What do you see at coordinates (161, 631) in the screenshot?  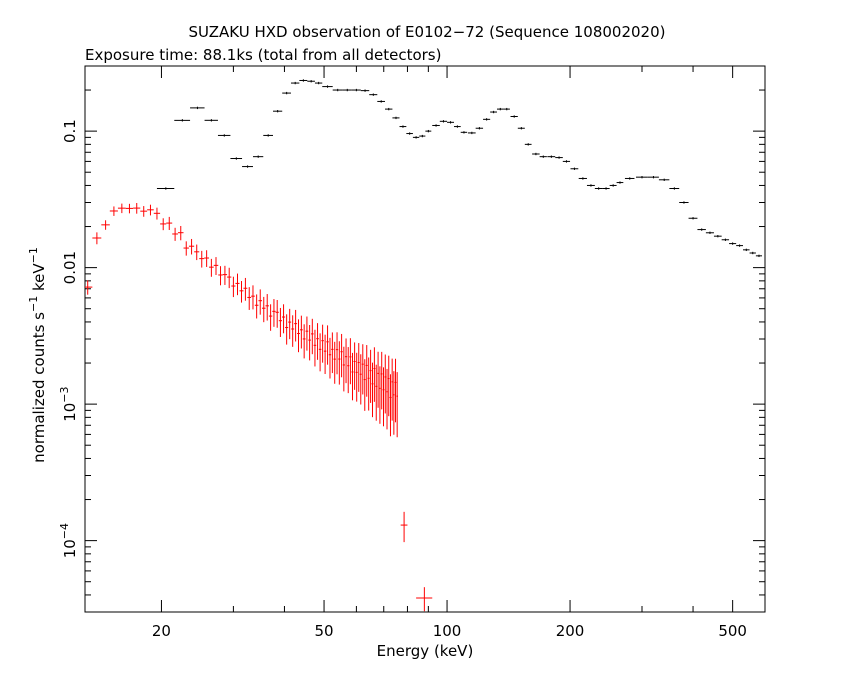 I see `x-tick-label: 20` at bounding box center [161, 631].